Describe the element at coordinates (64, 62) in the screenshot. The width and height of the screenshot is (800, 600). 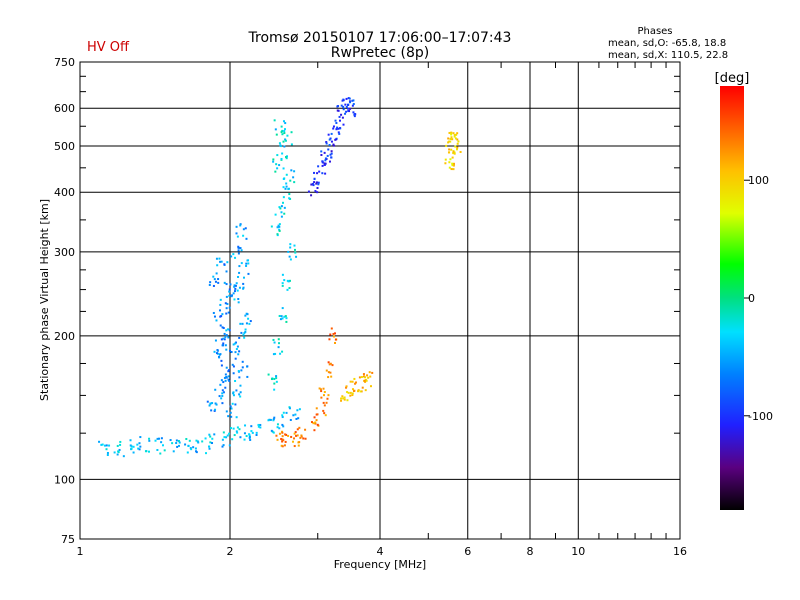
I see `y-tick-label: 750` at that location.